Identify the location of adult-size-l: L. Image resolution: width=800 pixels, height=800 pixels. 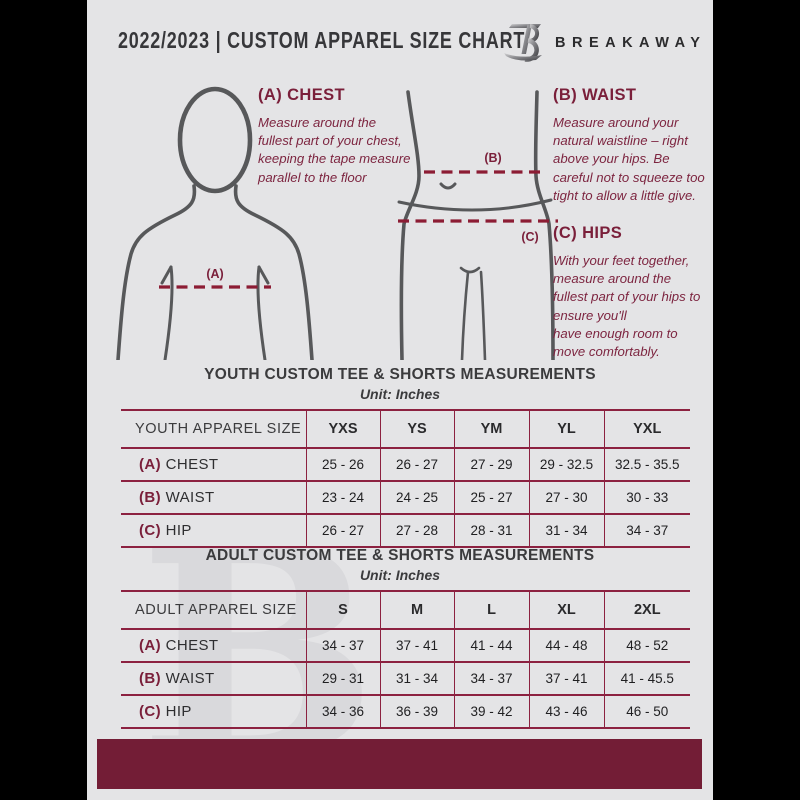
(491, 610).